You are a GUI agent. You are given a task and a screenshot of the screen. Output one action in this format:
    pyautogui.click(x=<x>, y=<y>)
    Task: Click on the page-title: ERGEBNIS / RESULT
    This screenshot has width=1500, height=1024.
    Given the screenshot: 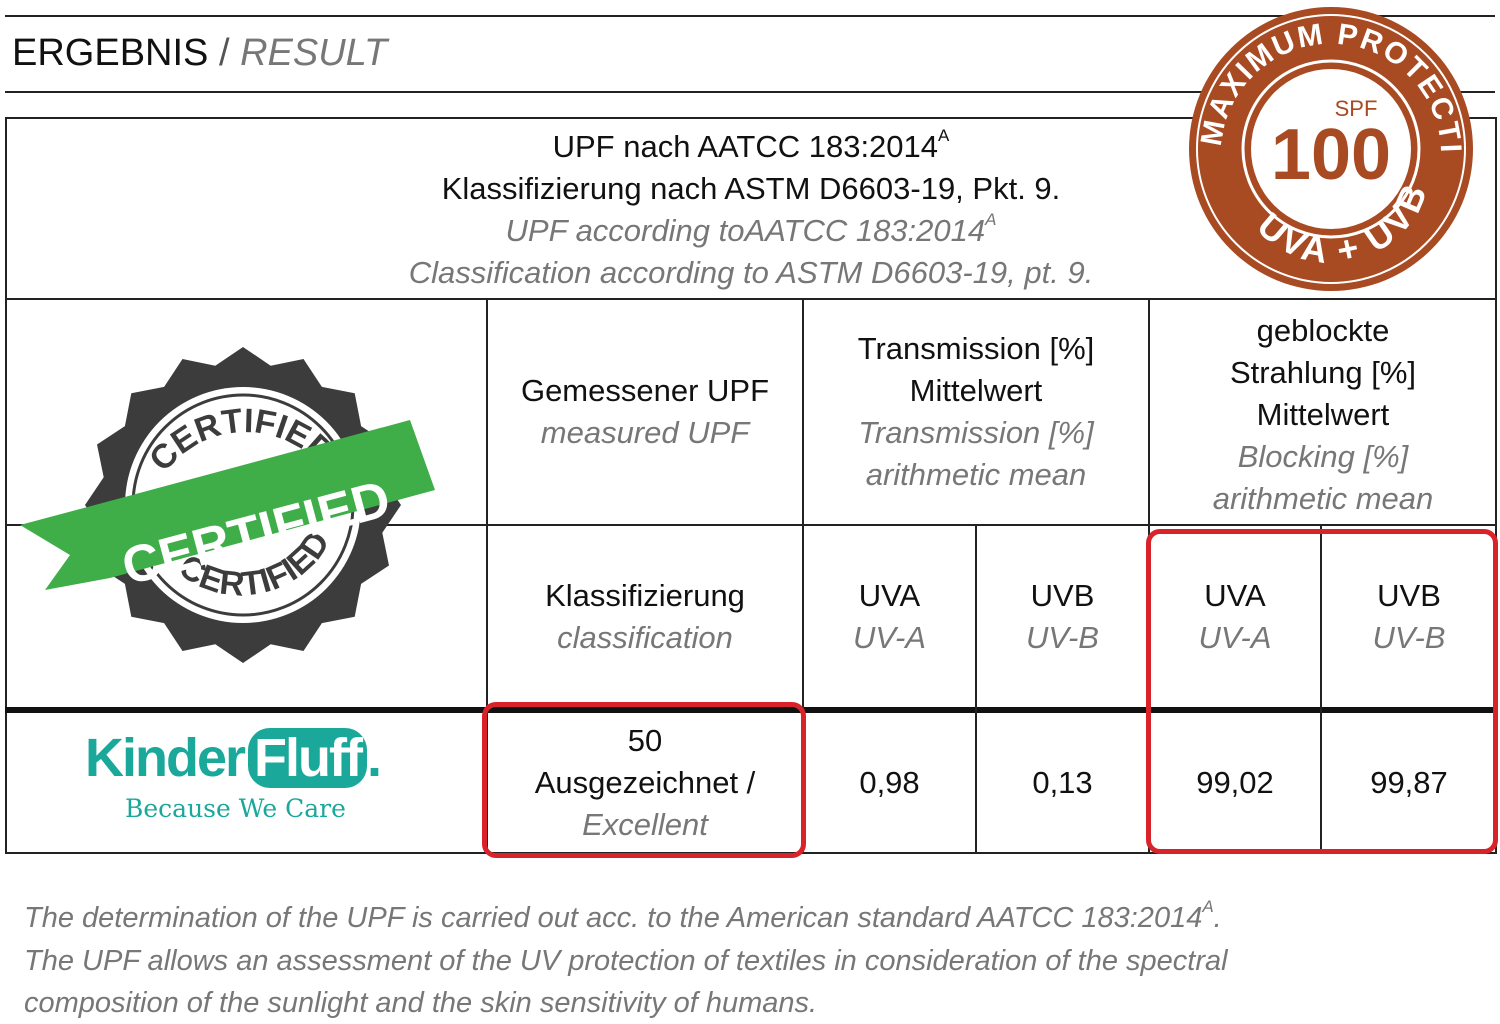 What is the action you would take?
    pyautogui.click(x=199, y=53)
    